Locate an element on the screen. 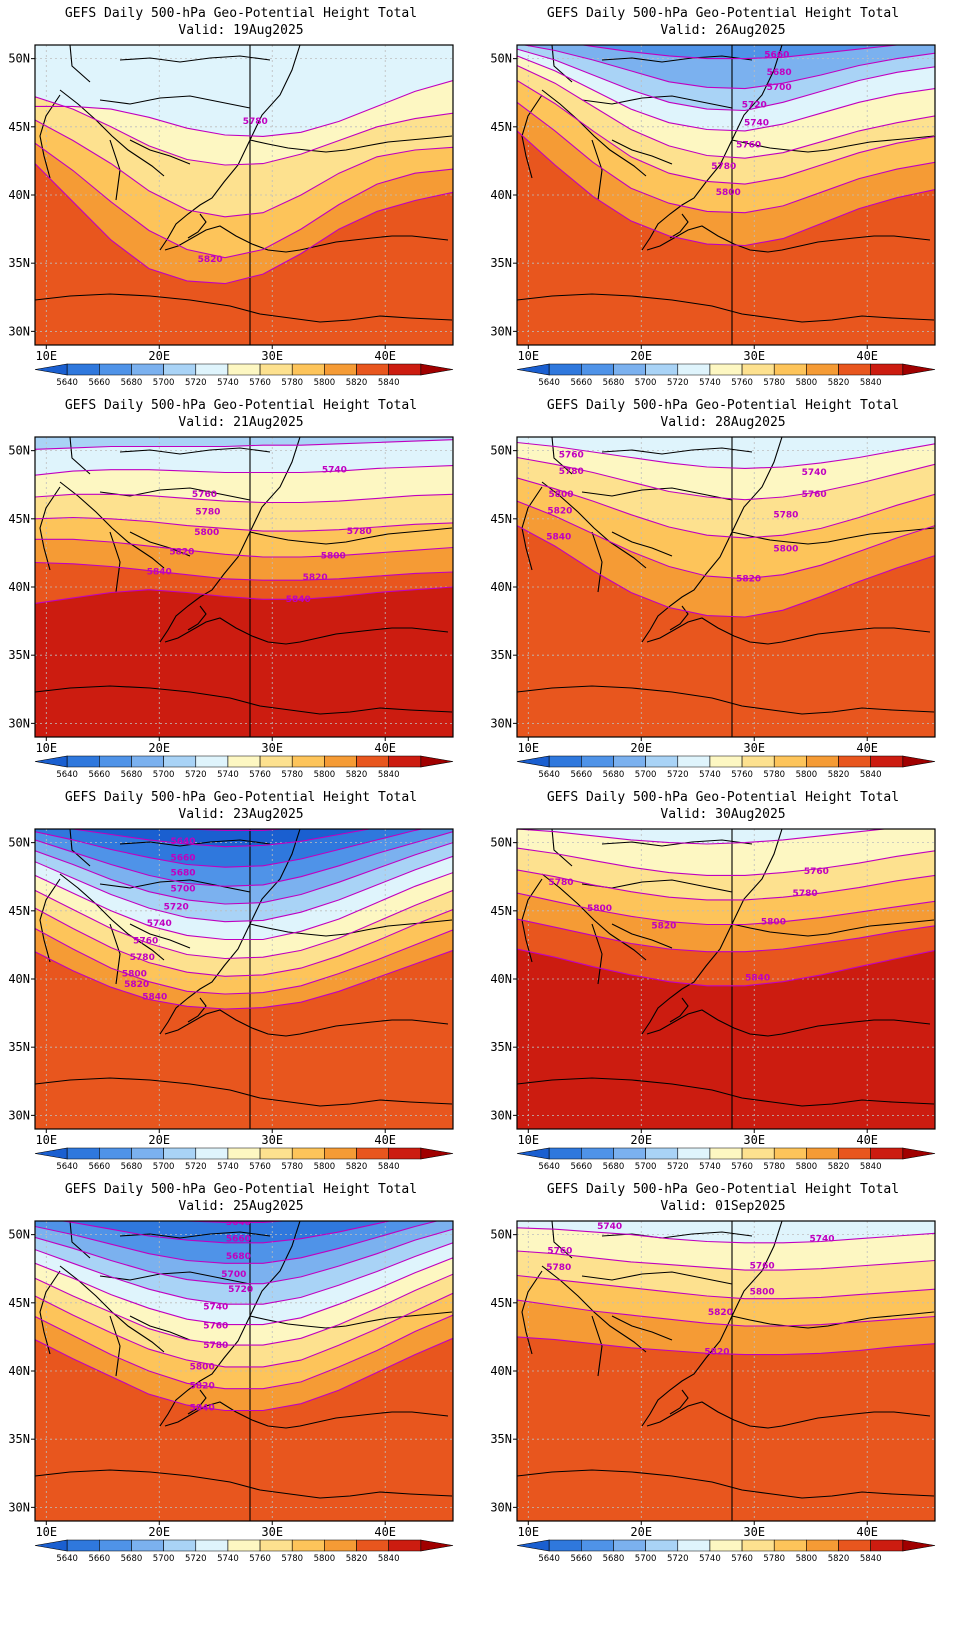  colorbar-label: 5820 is located at coordinates (839, 775).